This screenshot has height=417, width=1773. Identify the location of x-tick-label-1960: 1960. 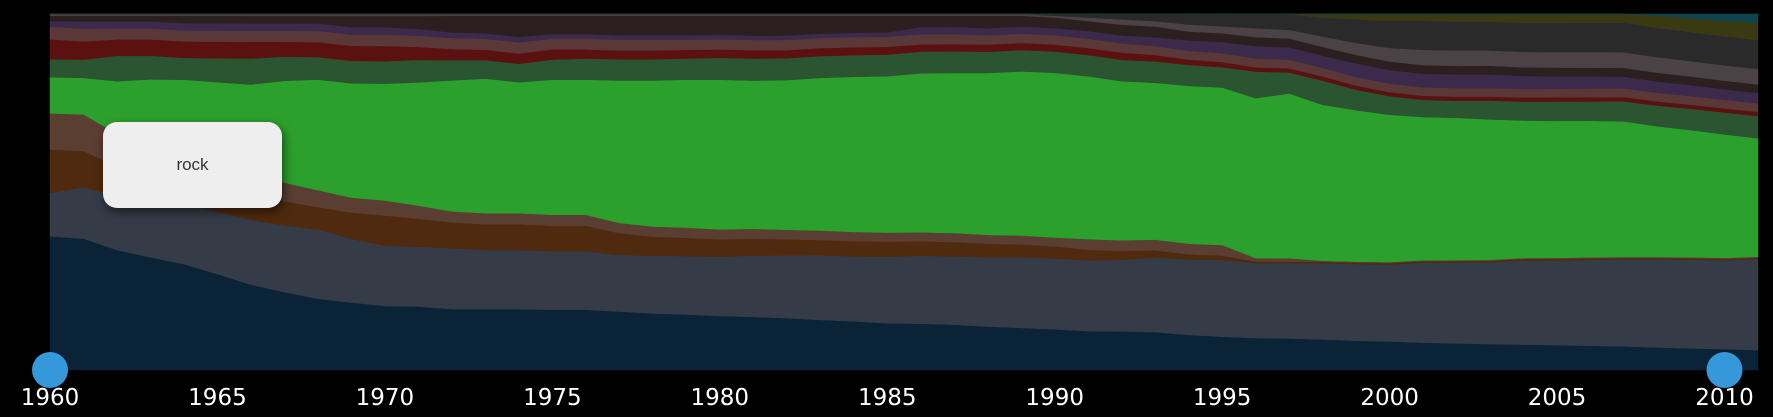
(50, 398).